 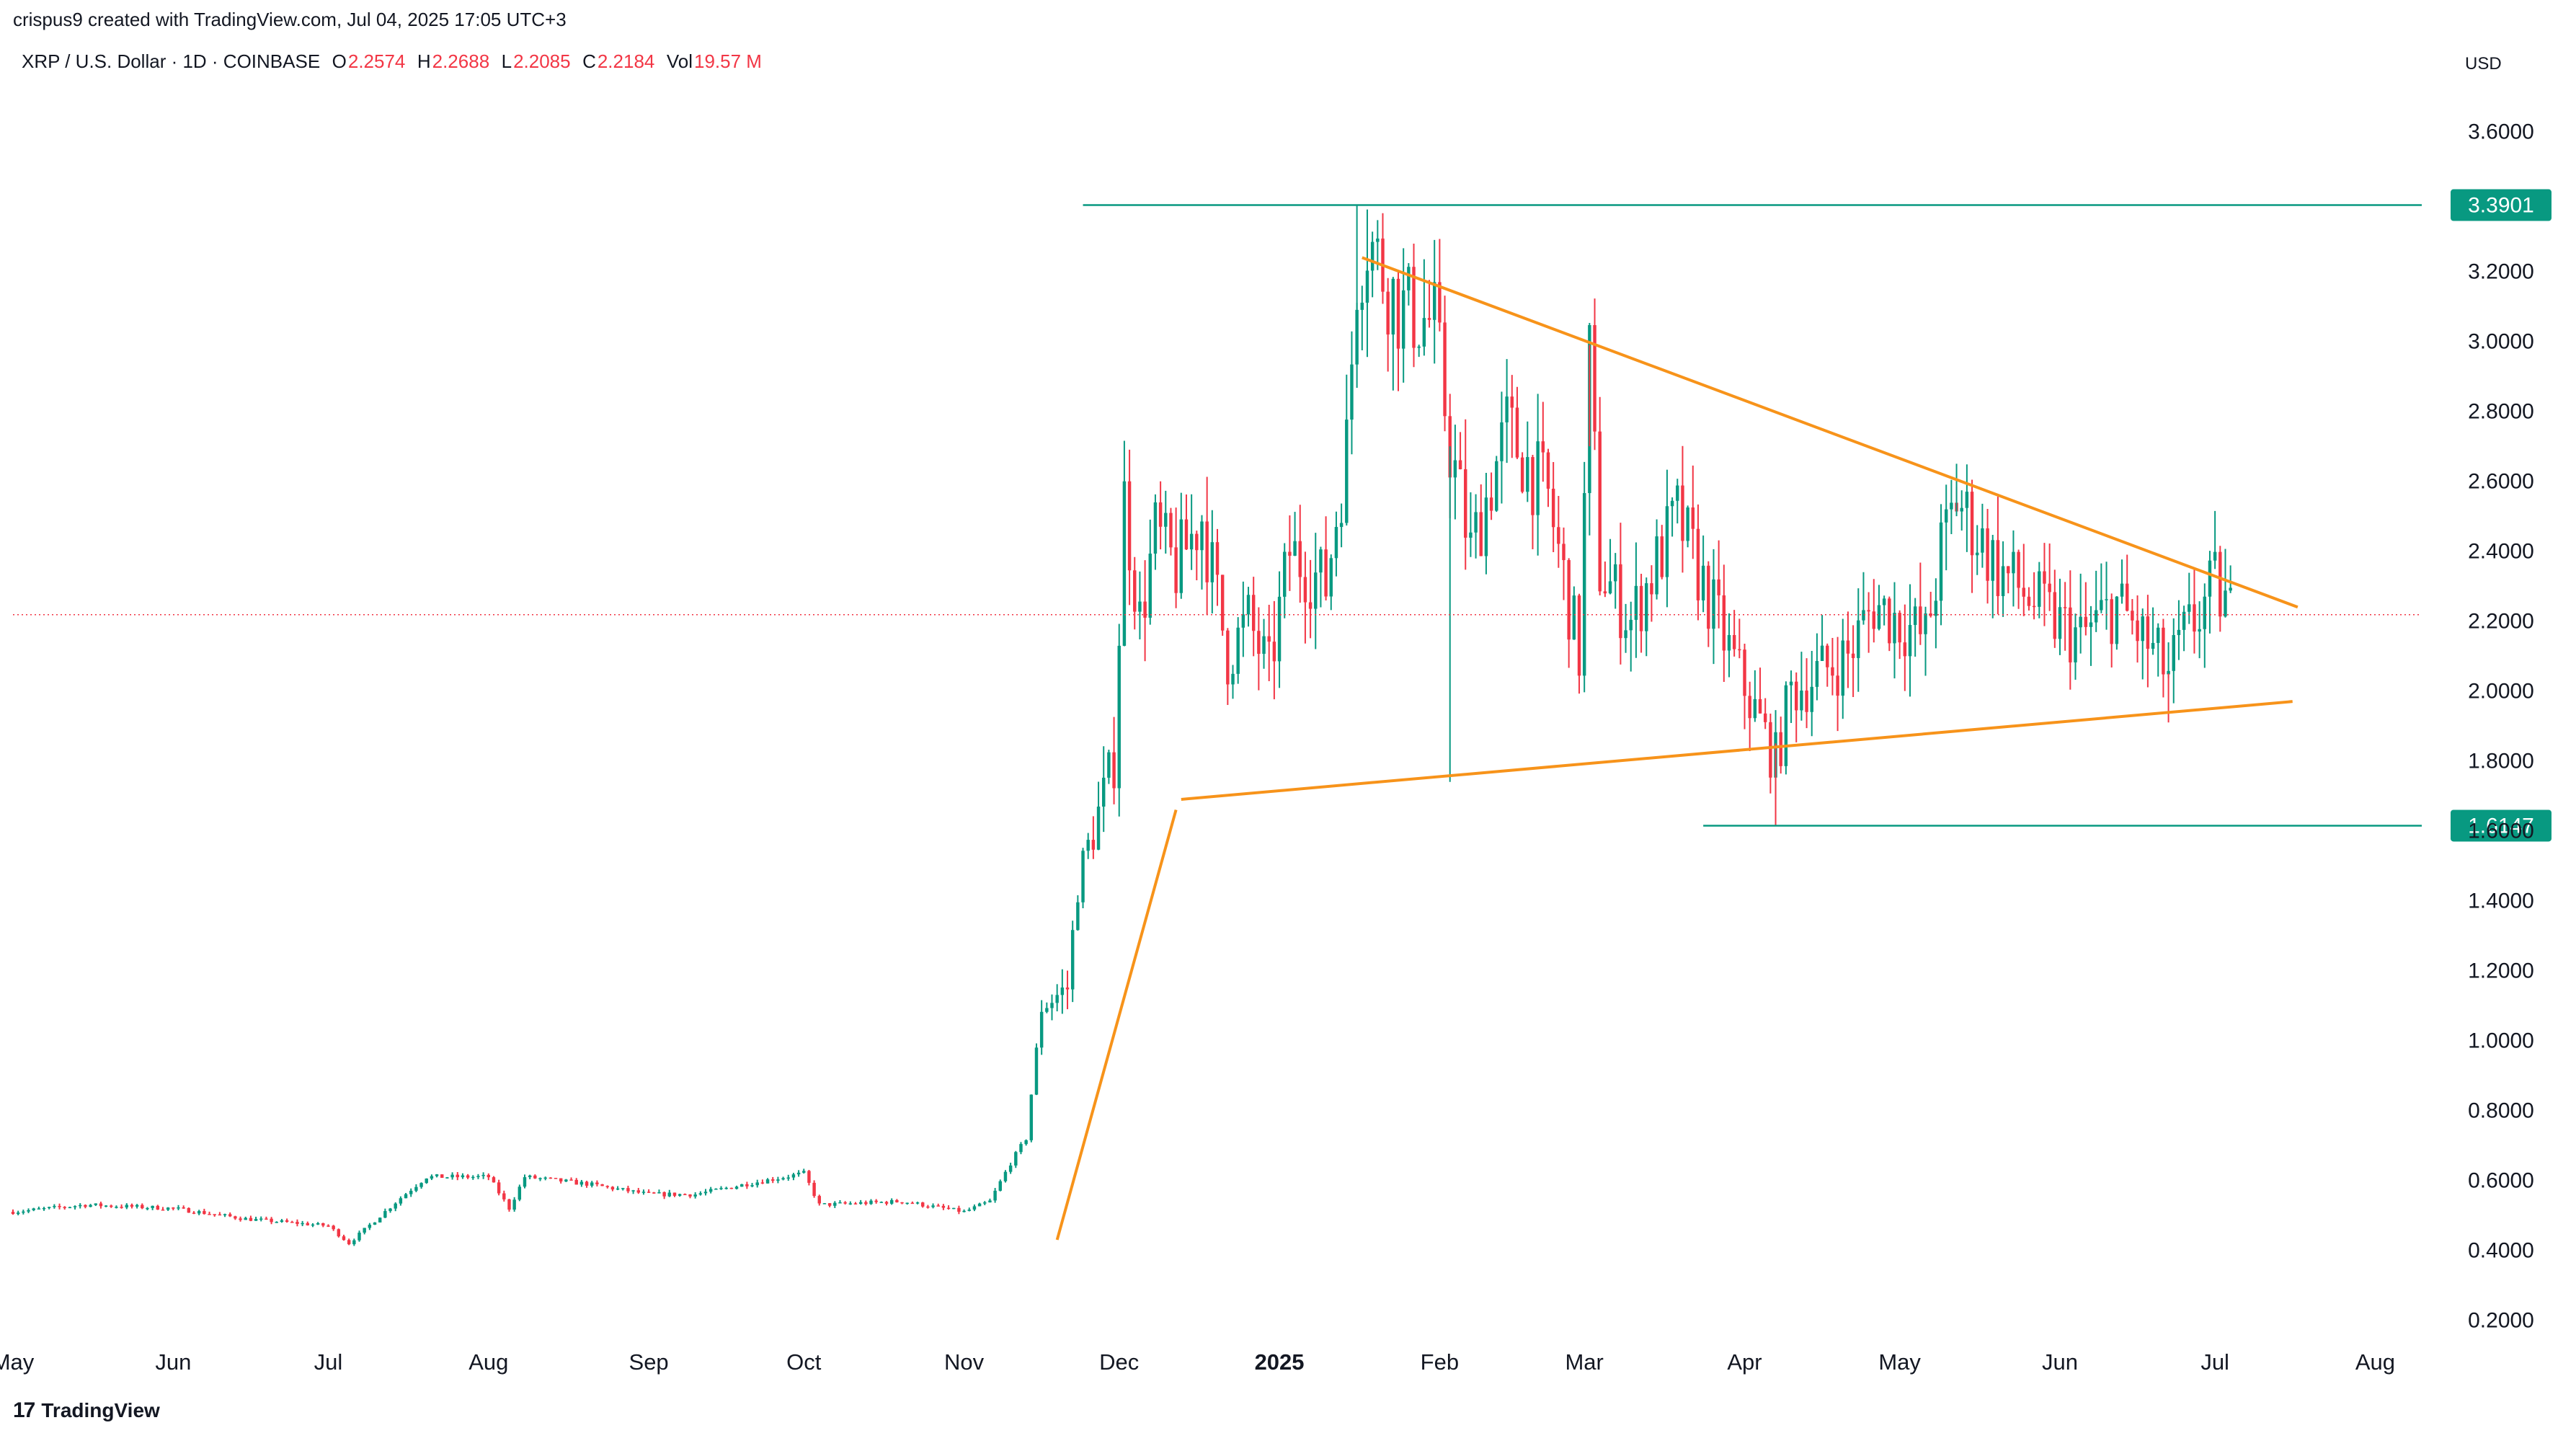 I want to click on upper-trendline, so click(x=1830, y=432).